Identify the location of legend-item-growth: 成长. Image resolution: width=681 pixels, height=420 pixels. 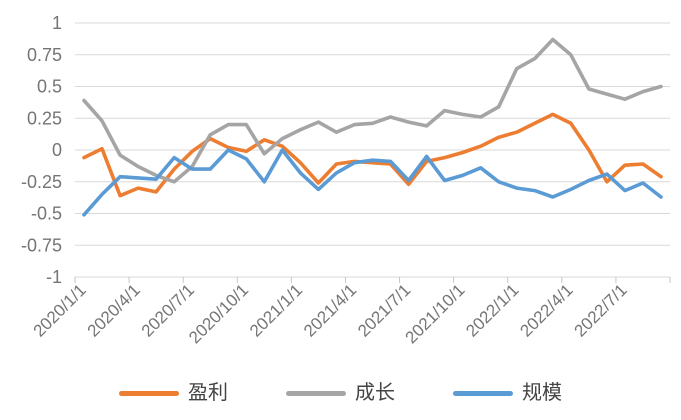
(340, 393).